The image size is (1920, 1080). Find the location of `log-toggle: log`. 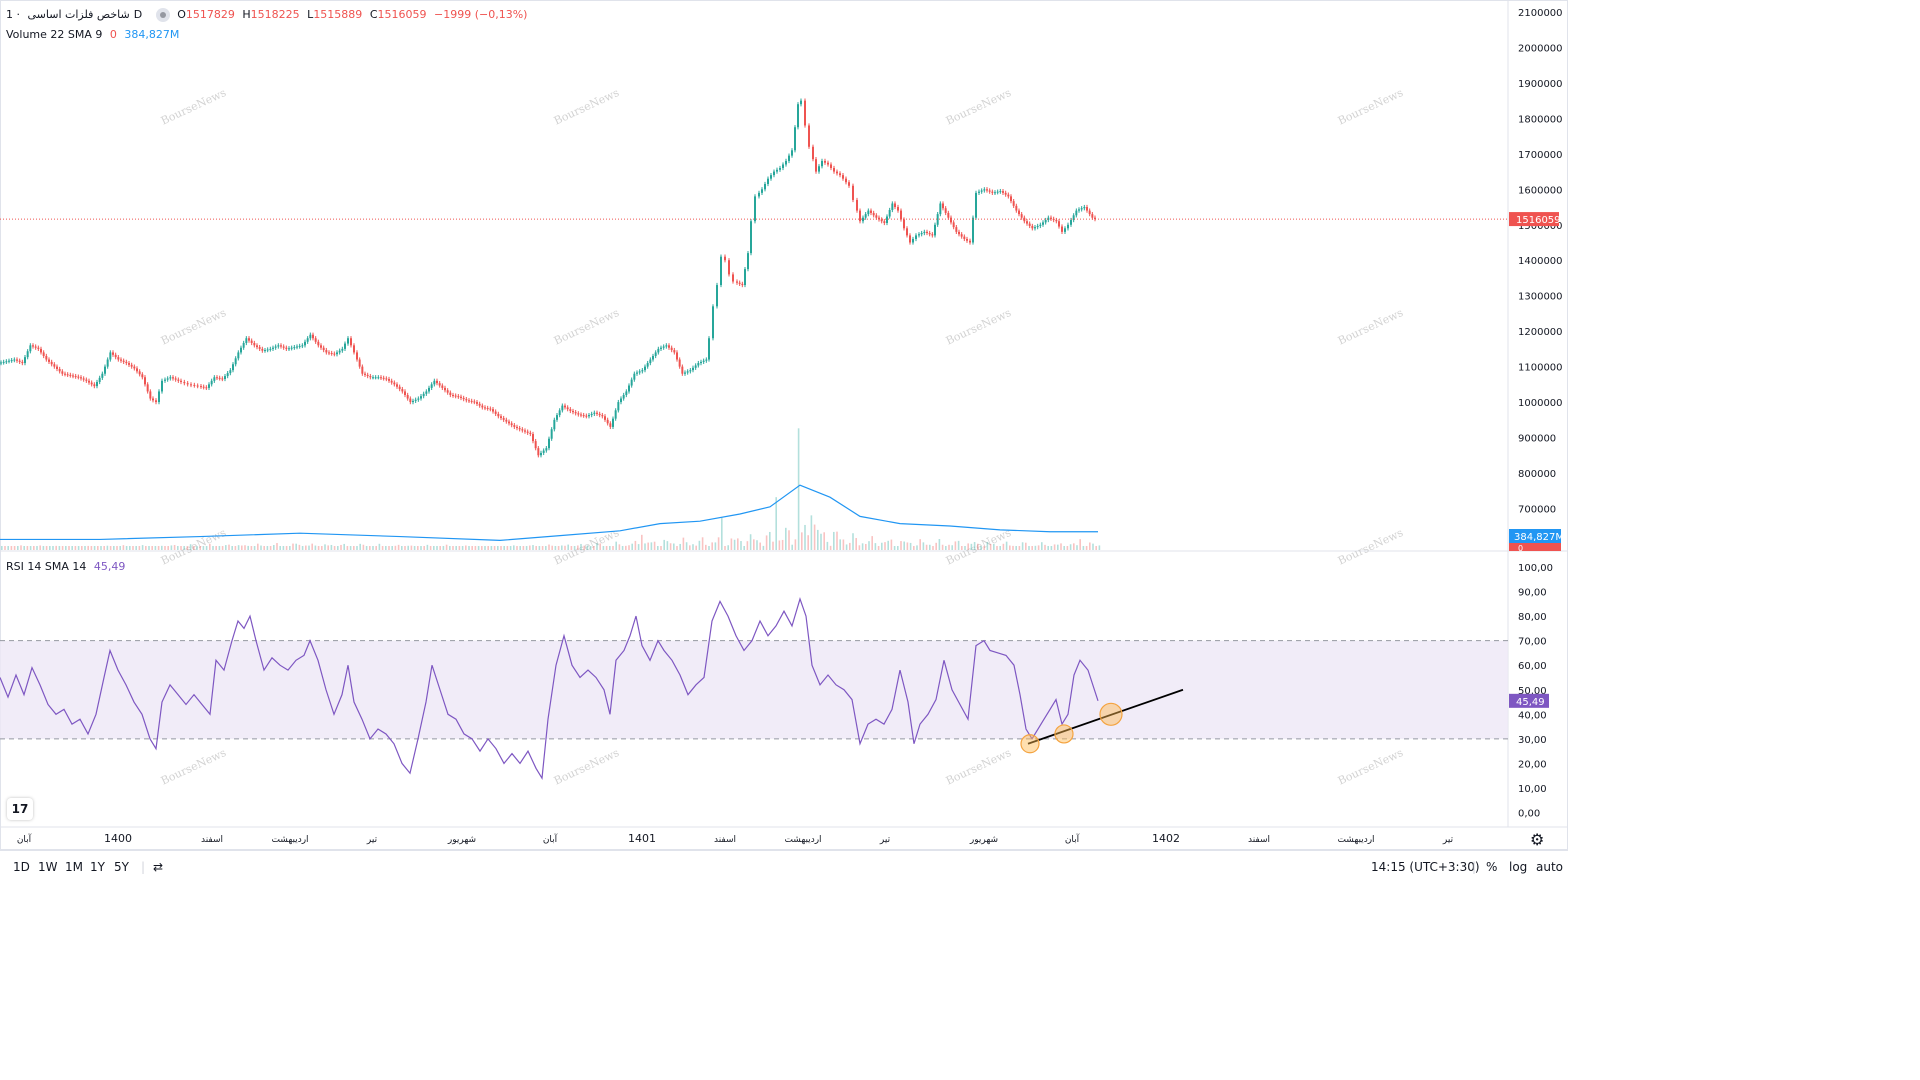

log-toggle: log is located at coordinates (1518, 867).